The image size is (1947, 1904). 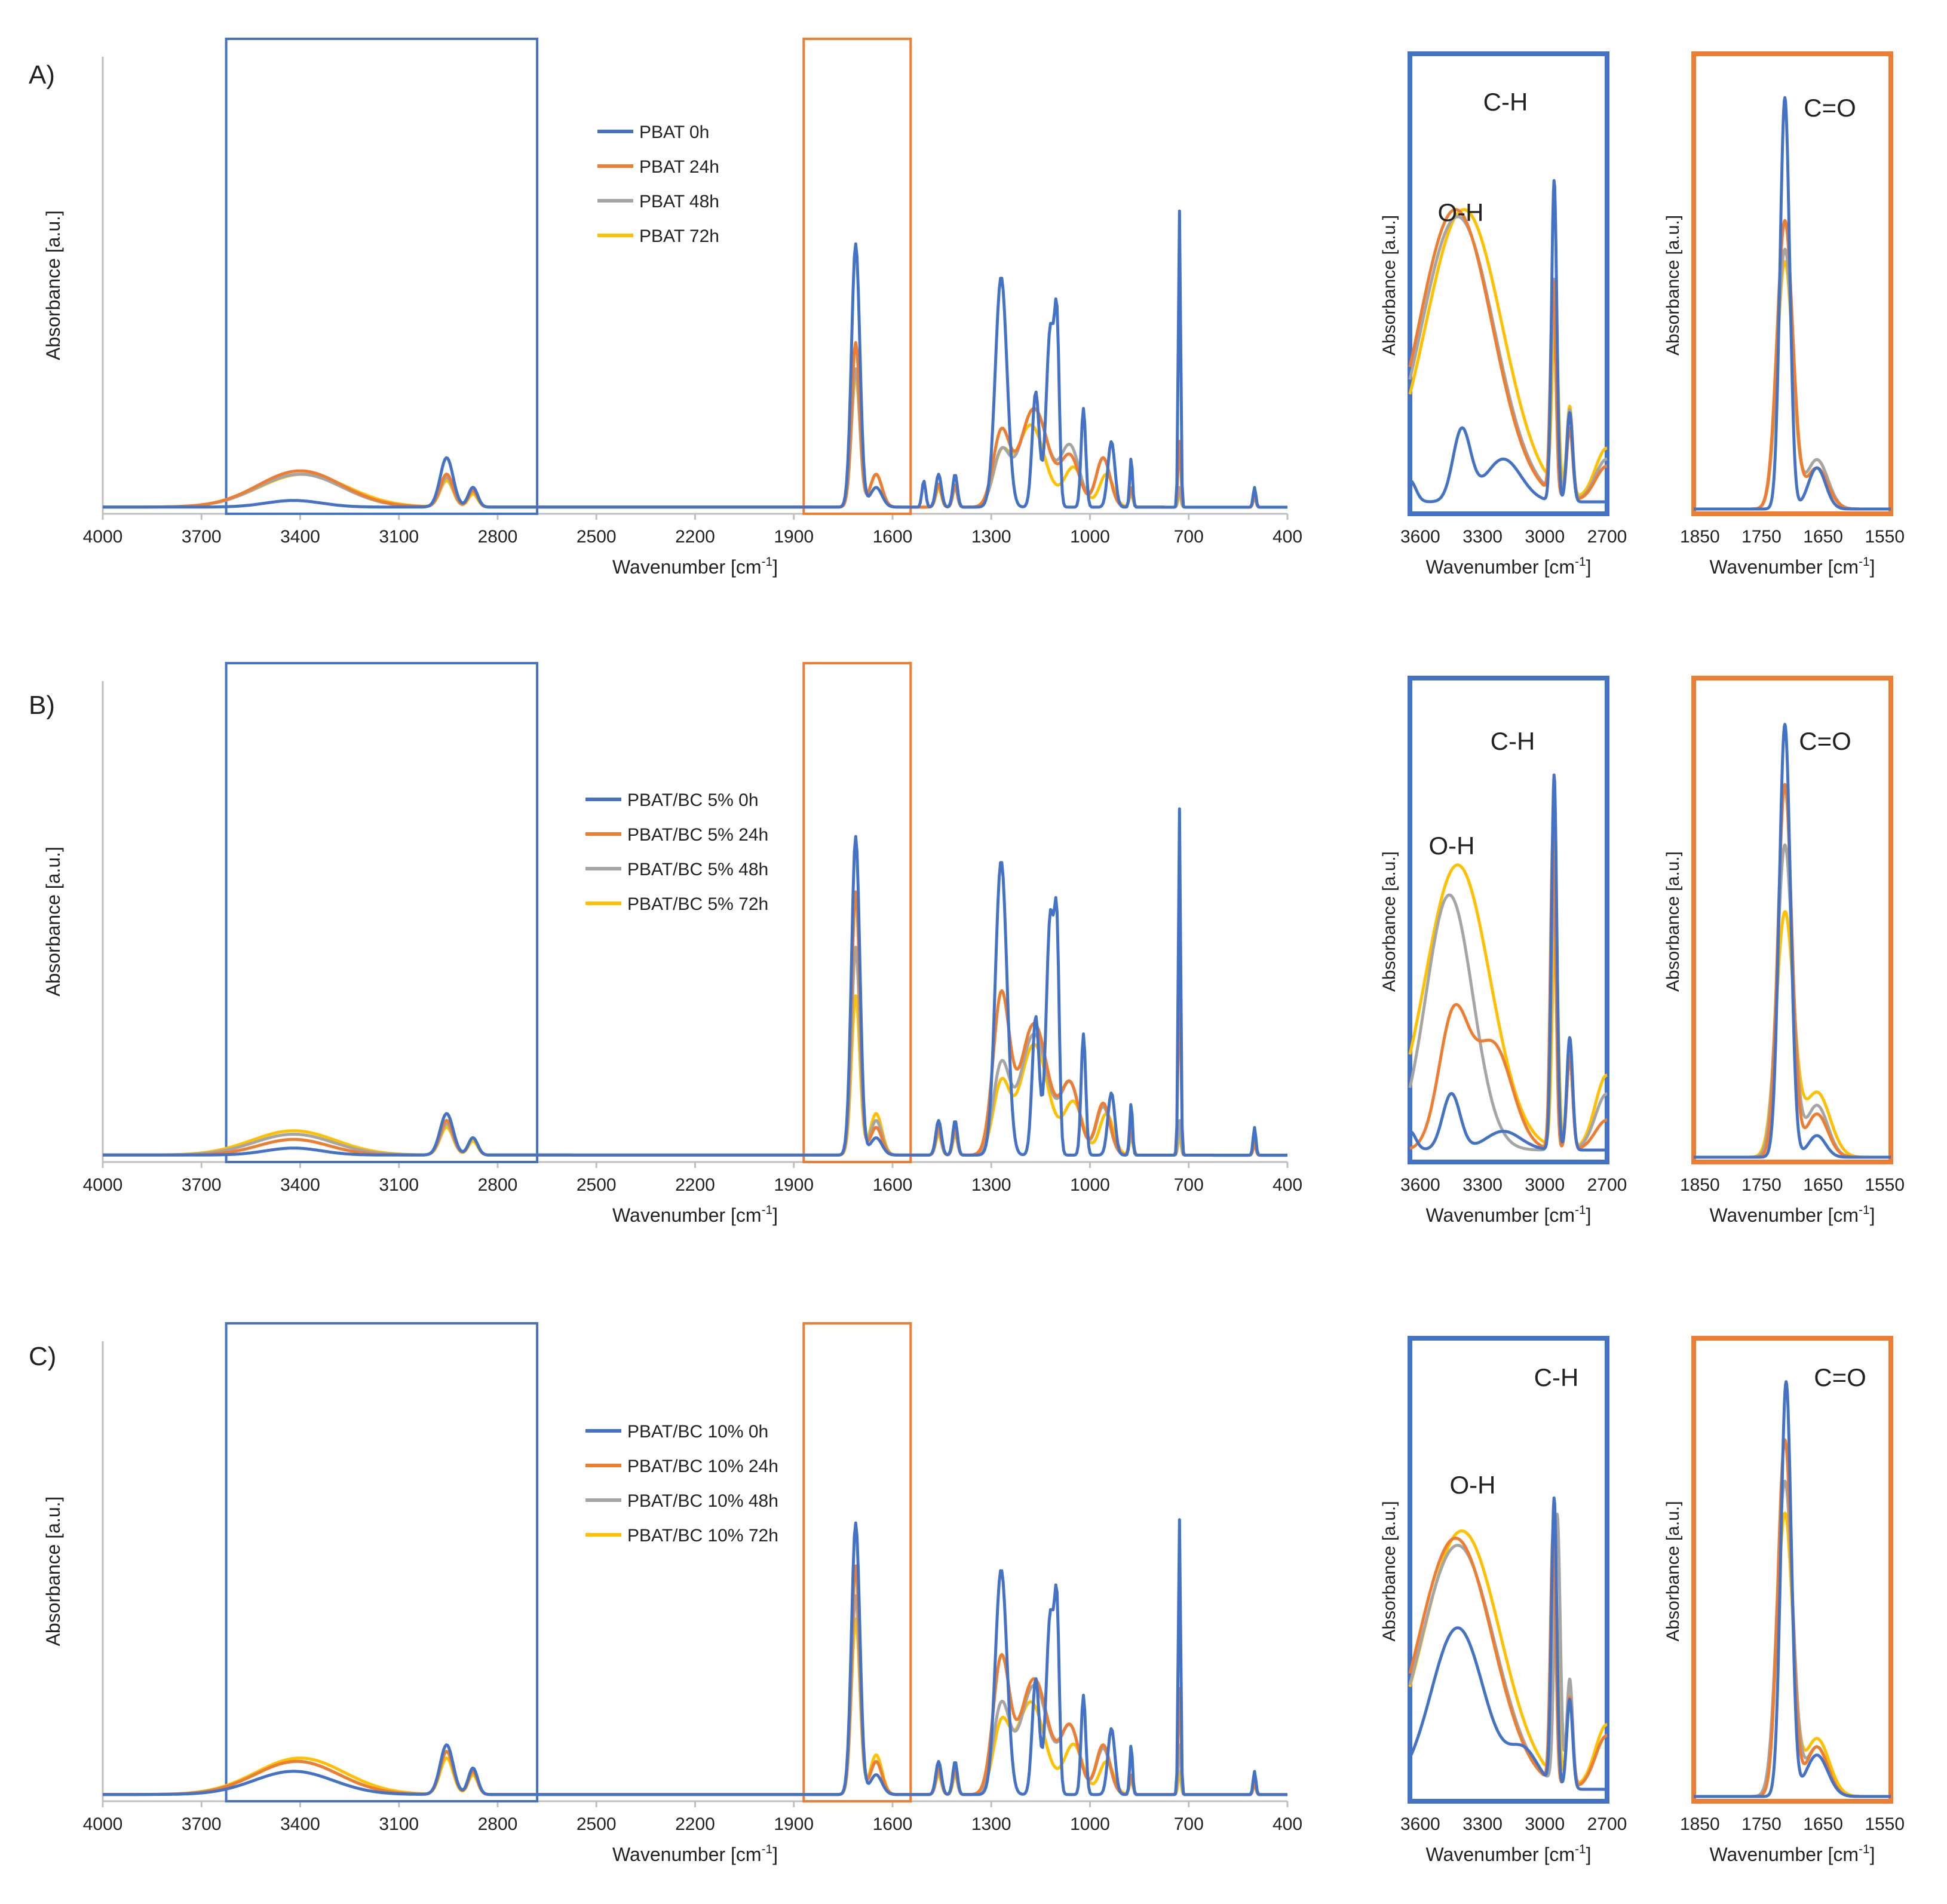 I want to click on x-tick-label: 3100, so click(x=399, y=1185).